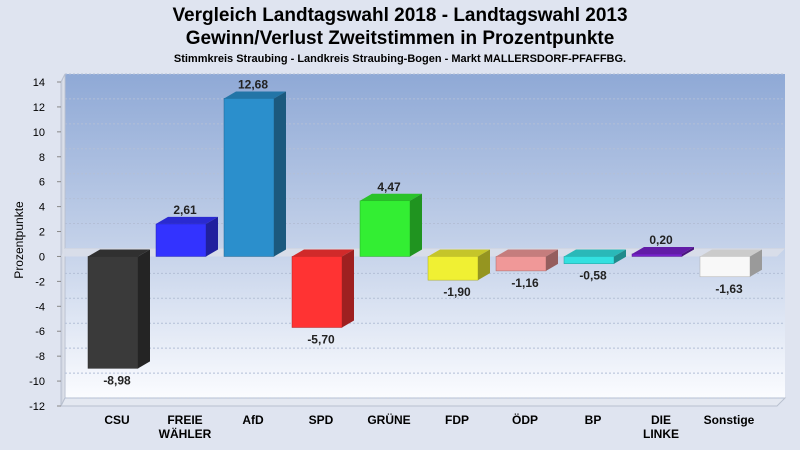 This screenshot has height=450, width=800. What do you see at coordinates (116, 420) in the screenshot?
I see `x-category-label: CSU` at bounding box center [116, 420].